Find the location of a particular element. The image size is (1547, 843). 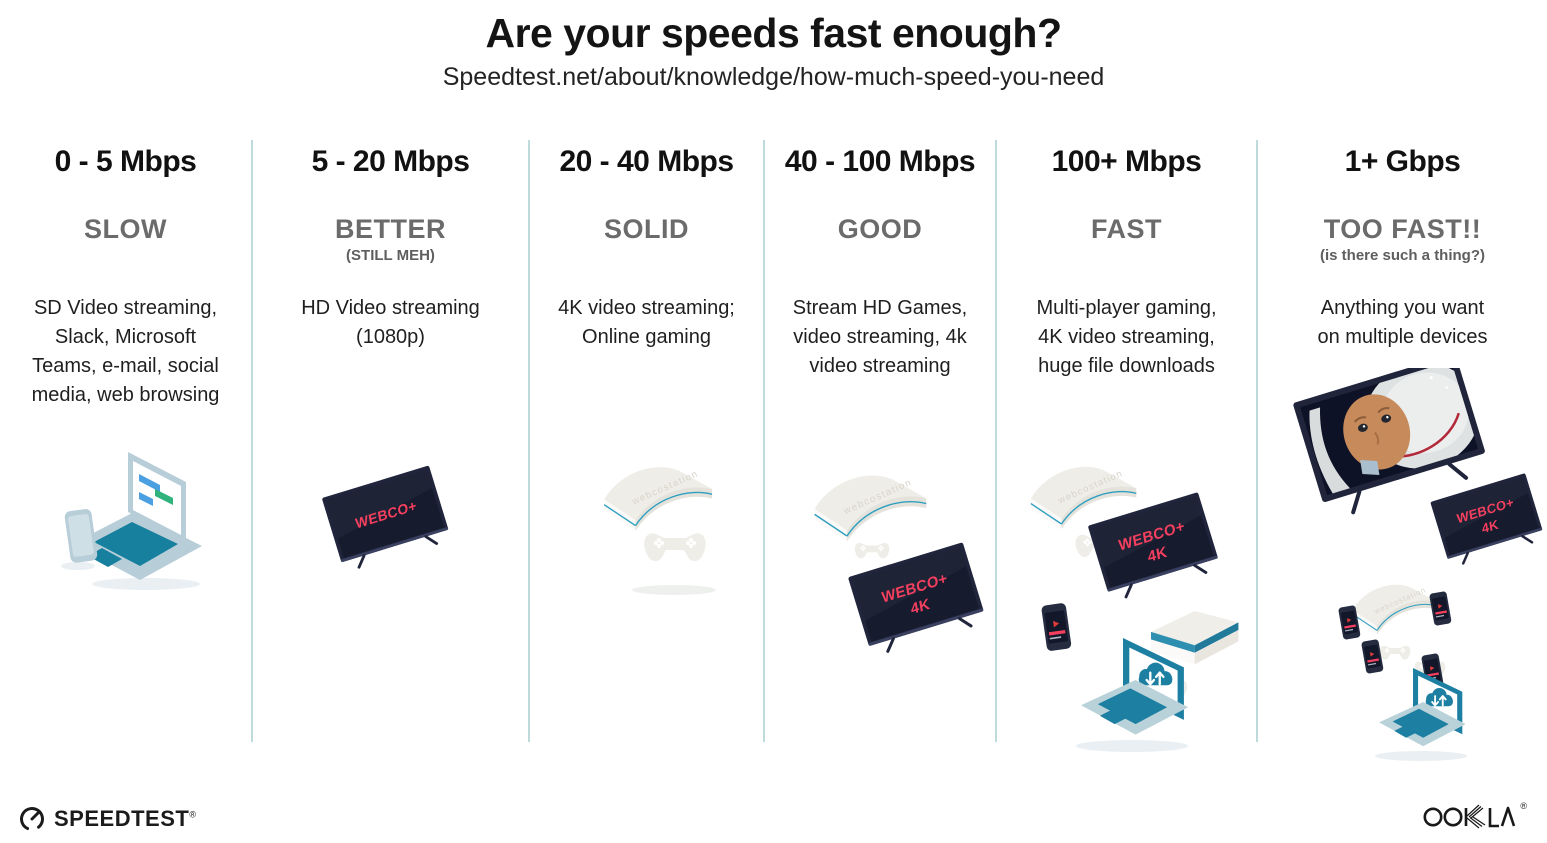

movie-tv is located at coordinates (1388, 441).